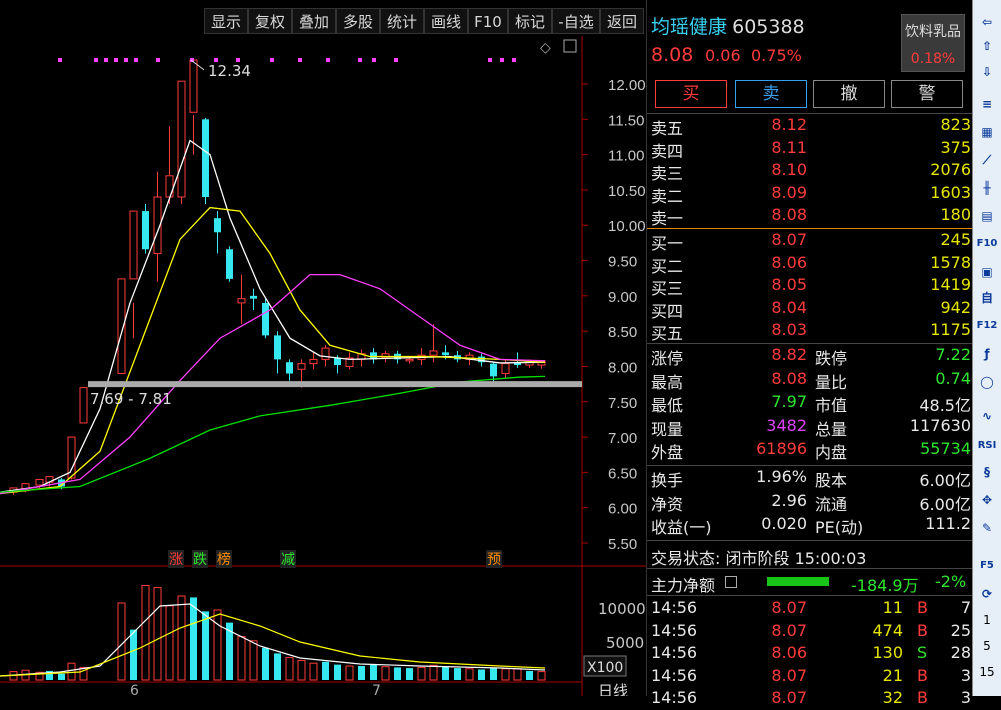 The image size is (1001, 710). Describe the element at coordinates (885, 585) in the screenshot. I see `net-flow-value: -184.9万` at that location.